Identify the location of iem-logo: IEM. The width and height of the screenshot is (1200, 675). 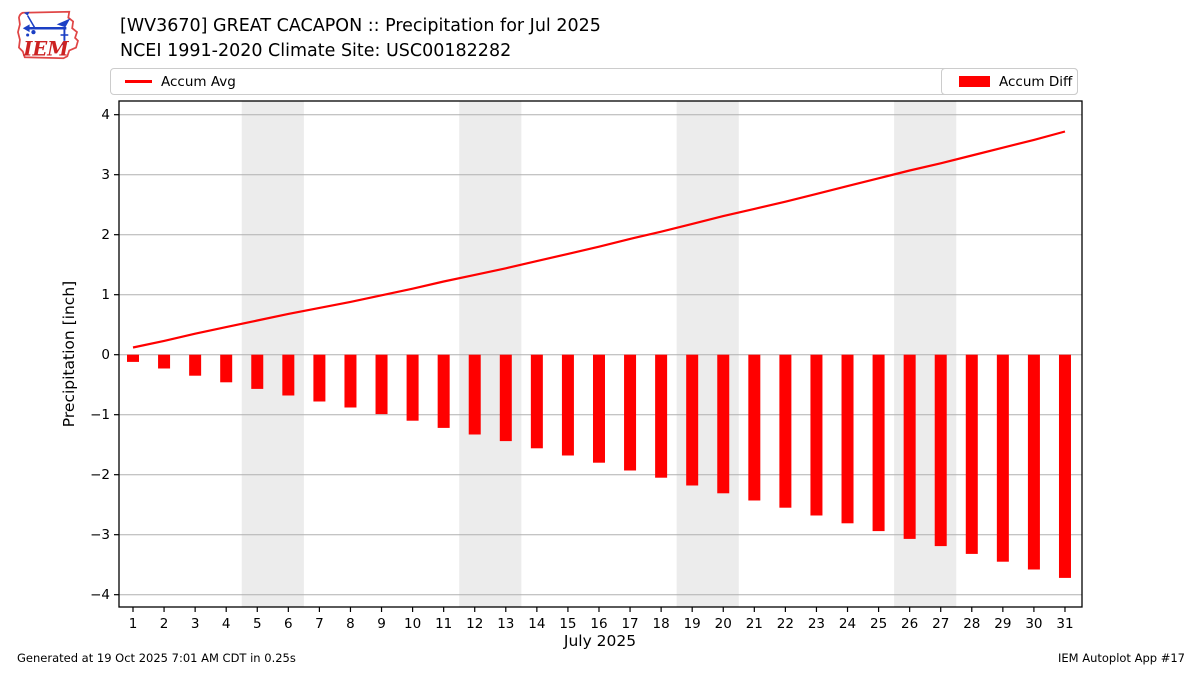
(48, 35).